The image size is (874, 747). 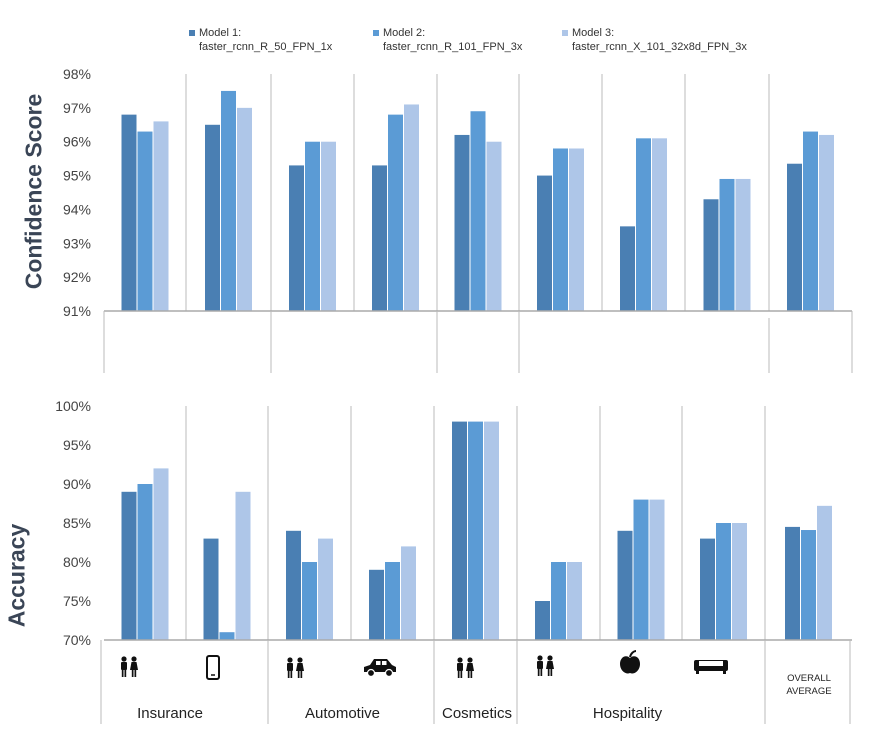 I want to click on accuracy-y-tick-label: 80%, so click(x=77, y=562).